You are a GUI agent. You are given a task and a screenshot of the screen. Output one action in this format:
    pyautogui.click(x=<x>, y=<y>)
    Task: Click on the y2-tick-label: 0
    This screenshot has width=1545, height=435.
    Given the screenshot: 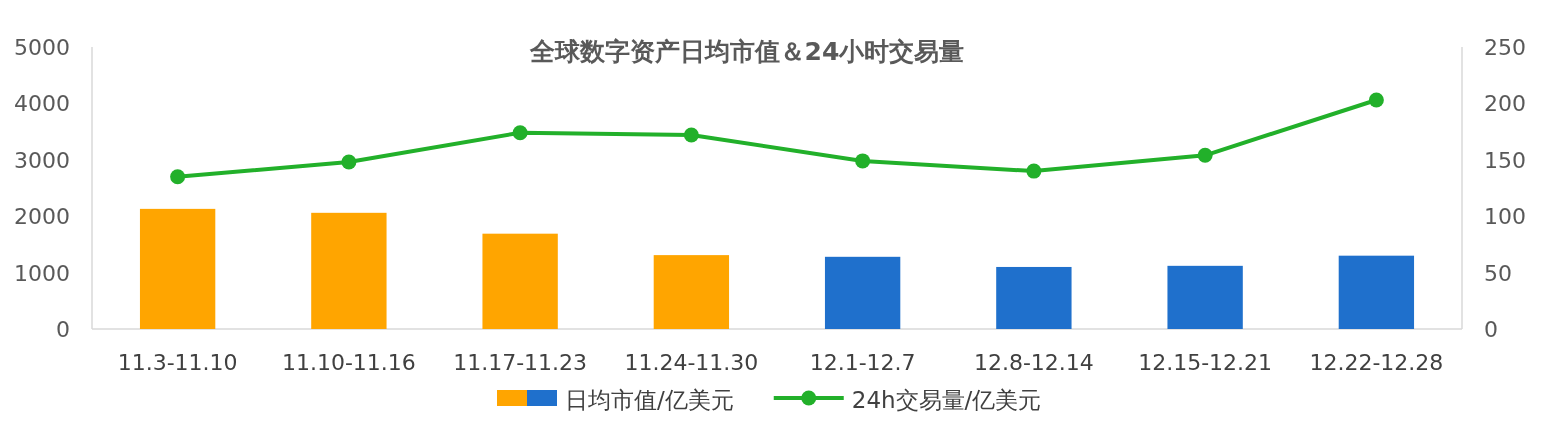 What is the action you would take?
    pyautogui.click(x=1491, y=329)
    